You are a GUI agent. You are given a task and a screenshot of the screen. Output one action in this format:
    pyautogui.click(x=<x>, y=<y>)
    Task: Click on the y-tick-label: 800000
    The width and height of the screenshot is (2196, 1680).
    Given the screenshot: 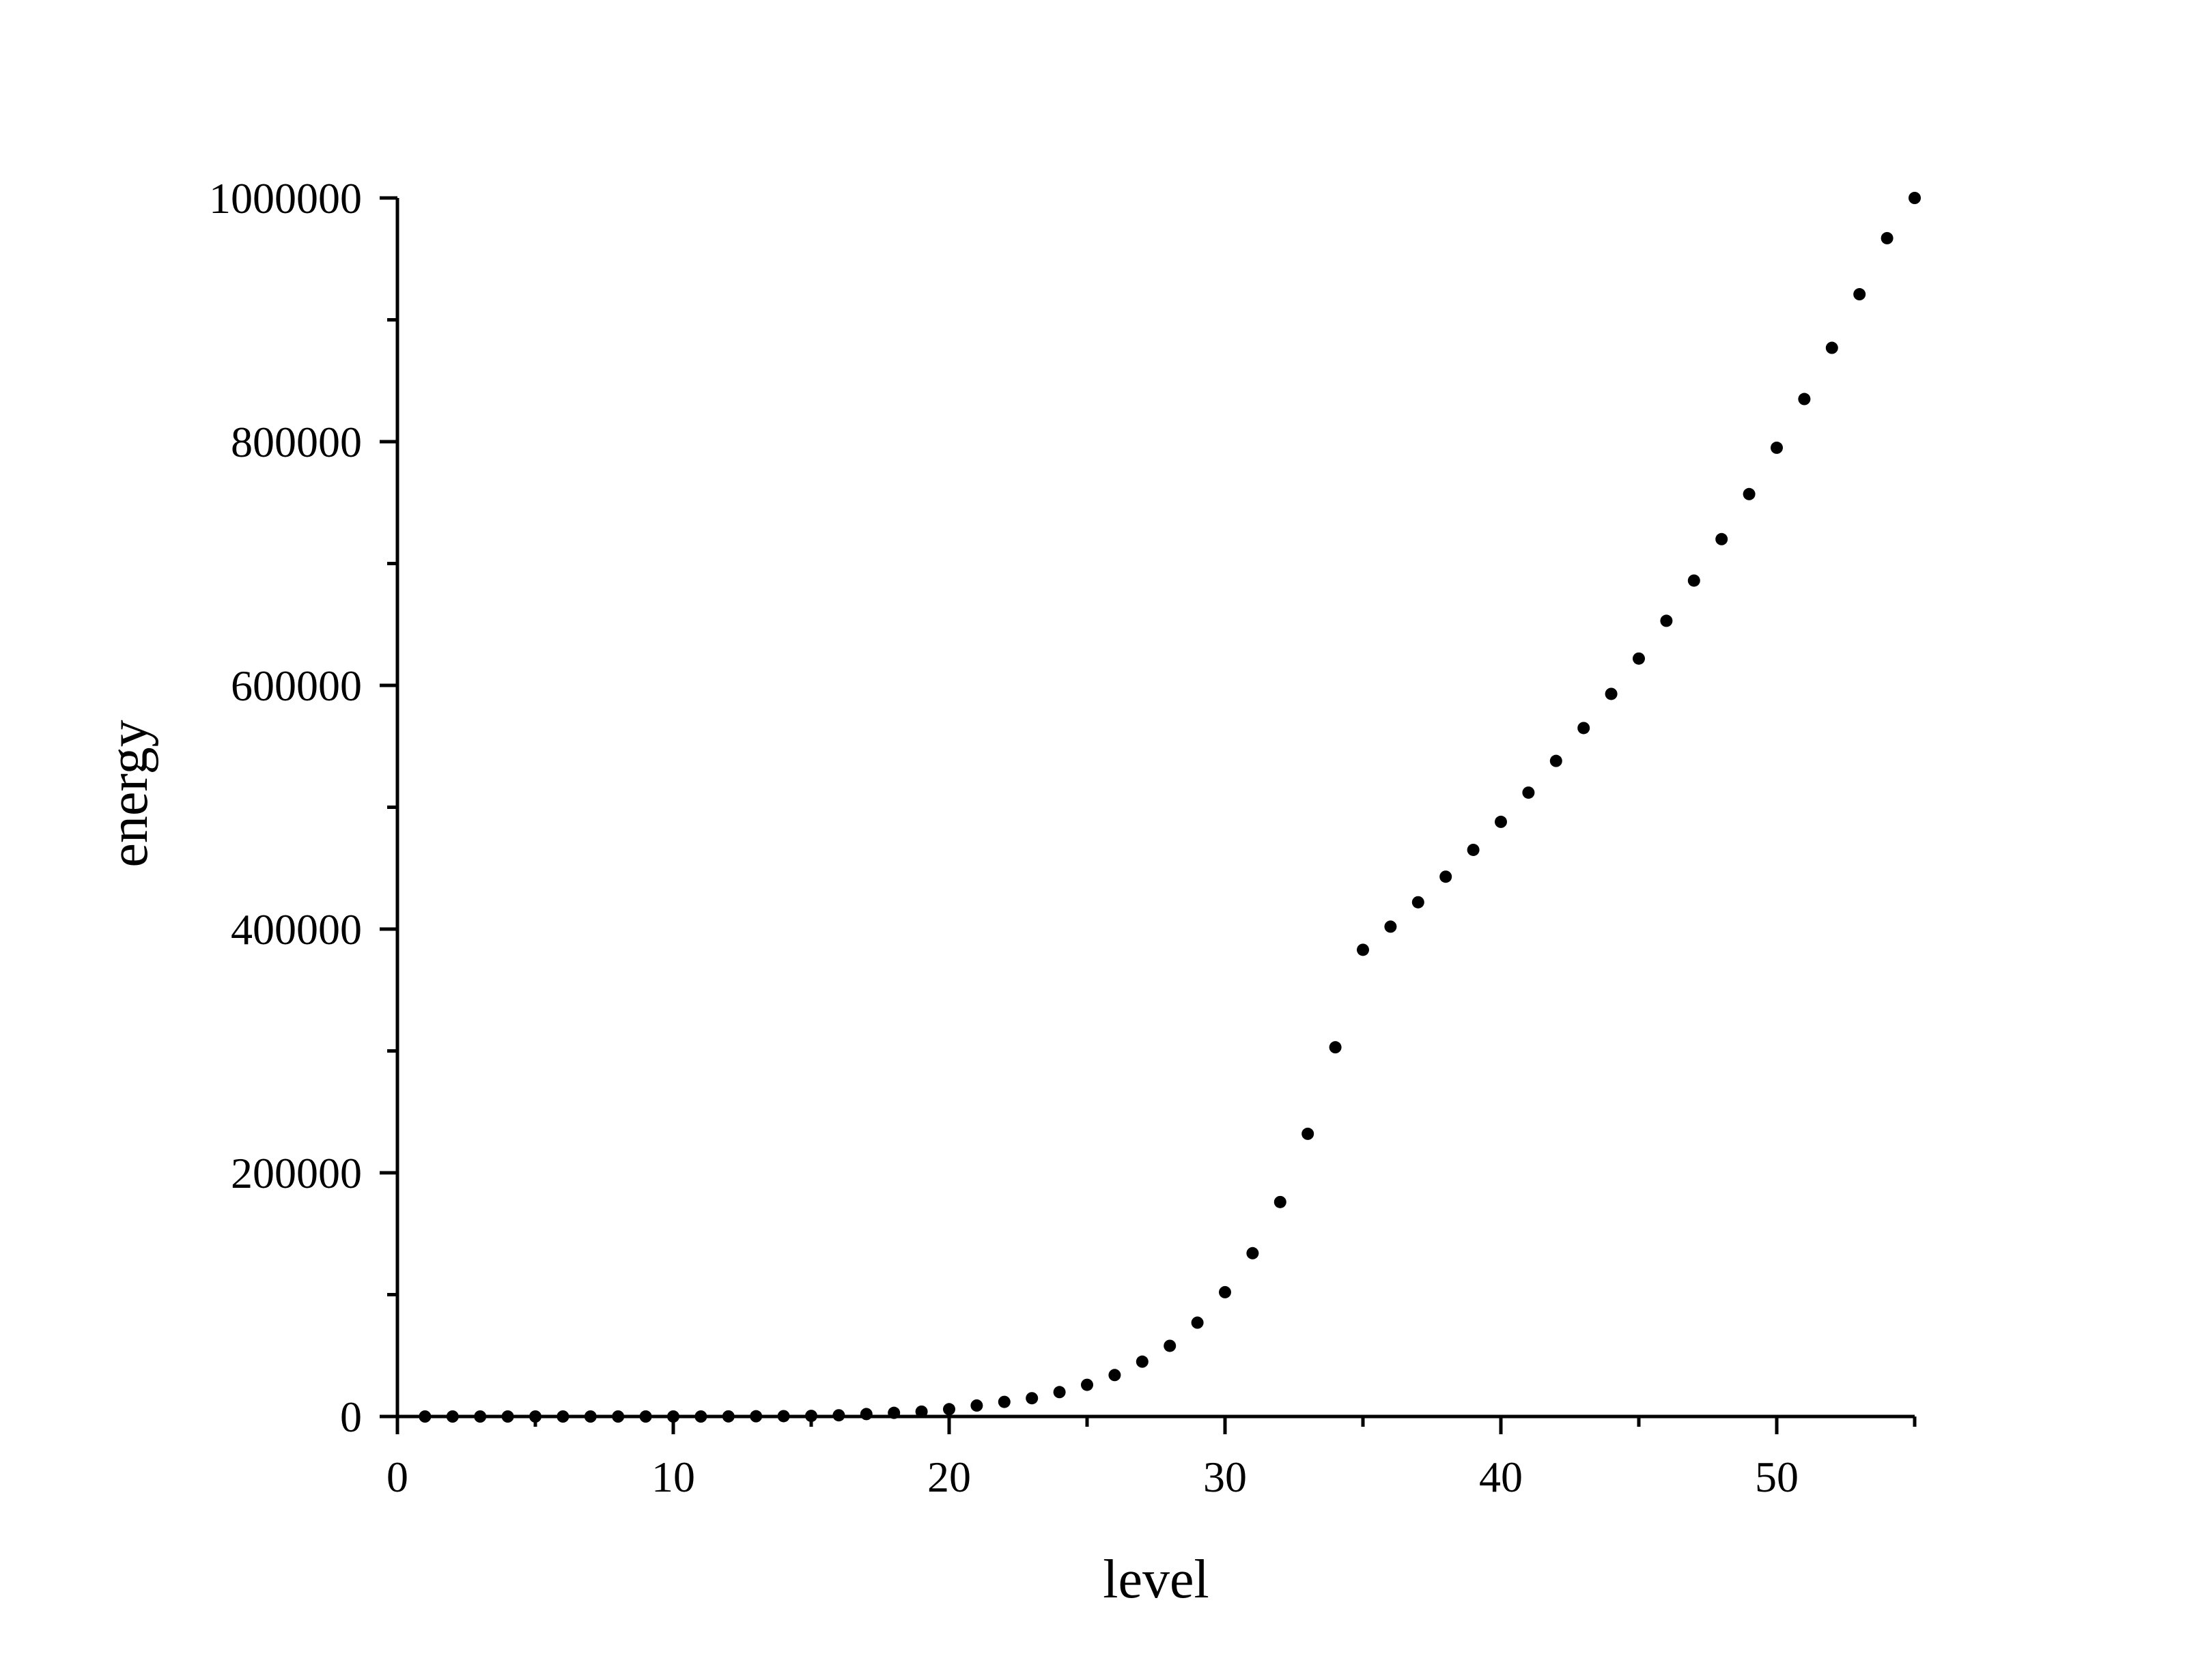 What is the action you would take?
    pyautogui.click(x=297, y=442)
    